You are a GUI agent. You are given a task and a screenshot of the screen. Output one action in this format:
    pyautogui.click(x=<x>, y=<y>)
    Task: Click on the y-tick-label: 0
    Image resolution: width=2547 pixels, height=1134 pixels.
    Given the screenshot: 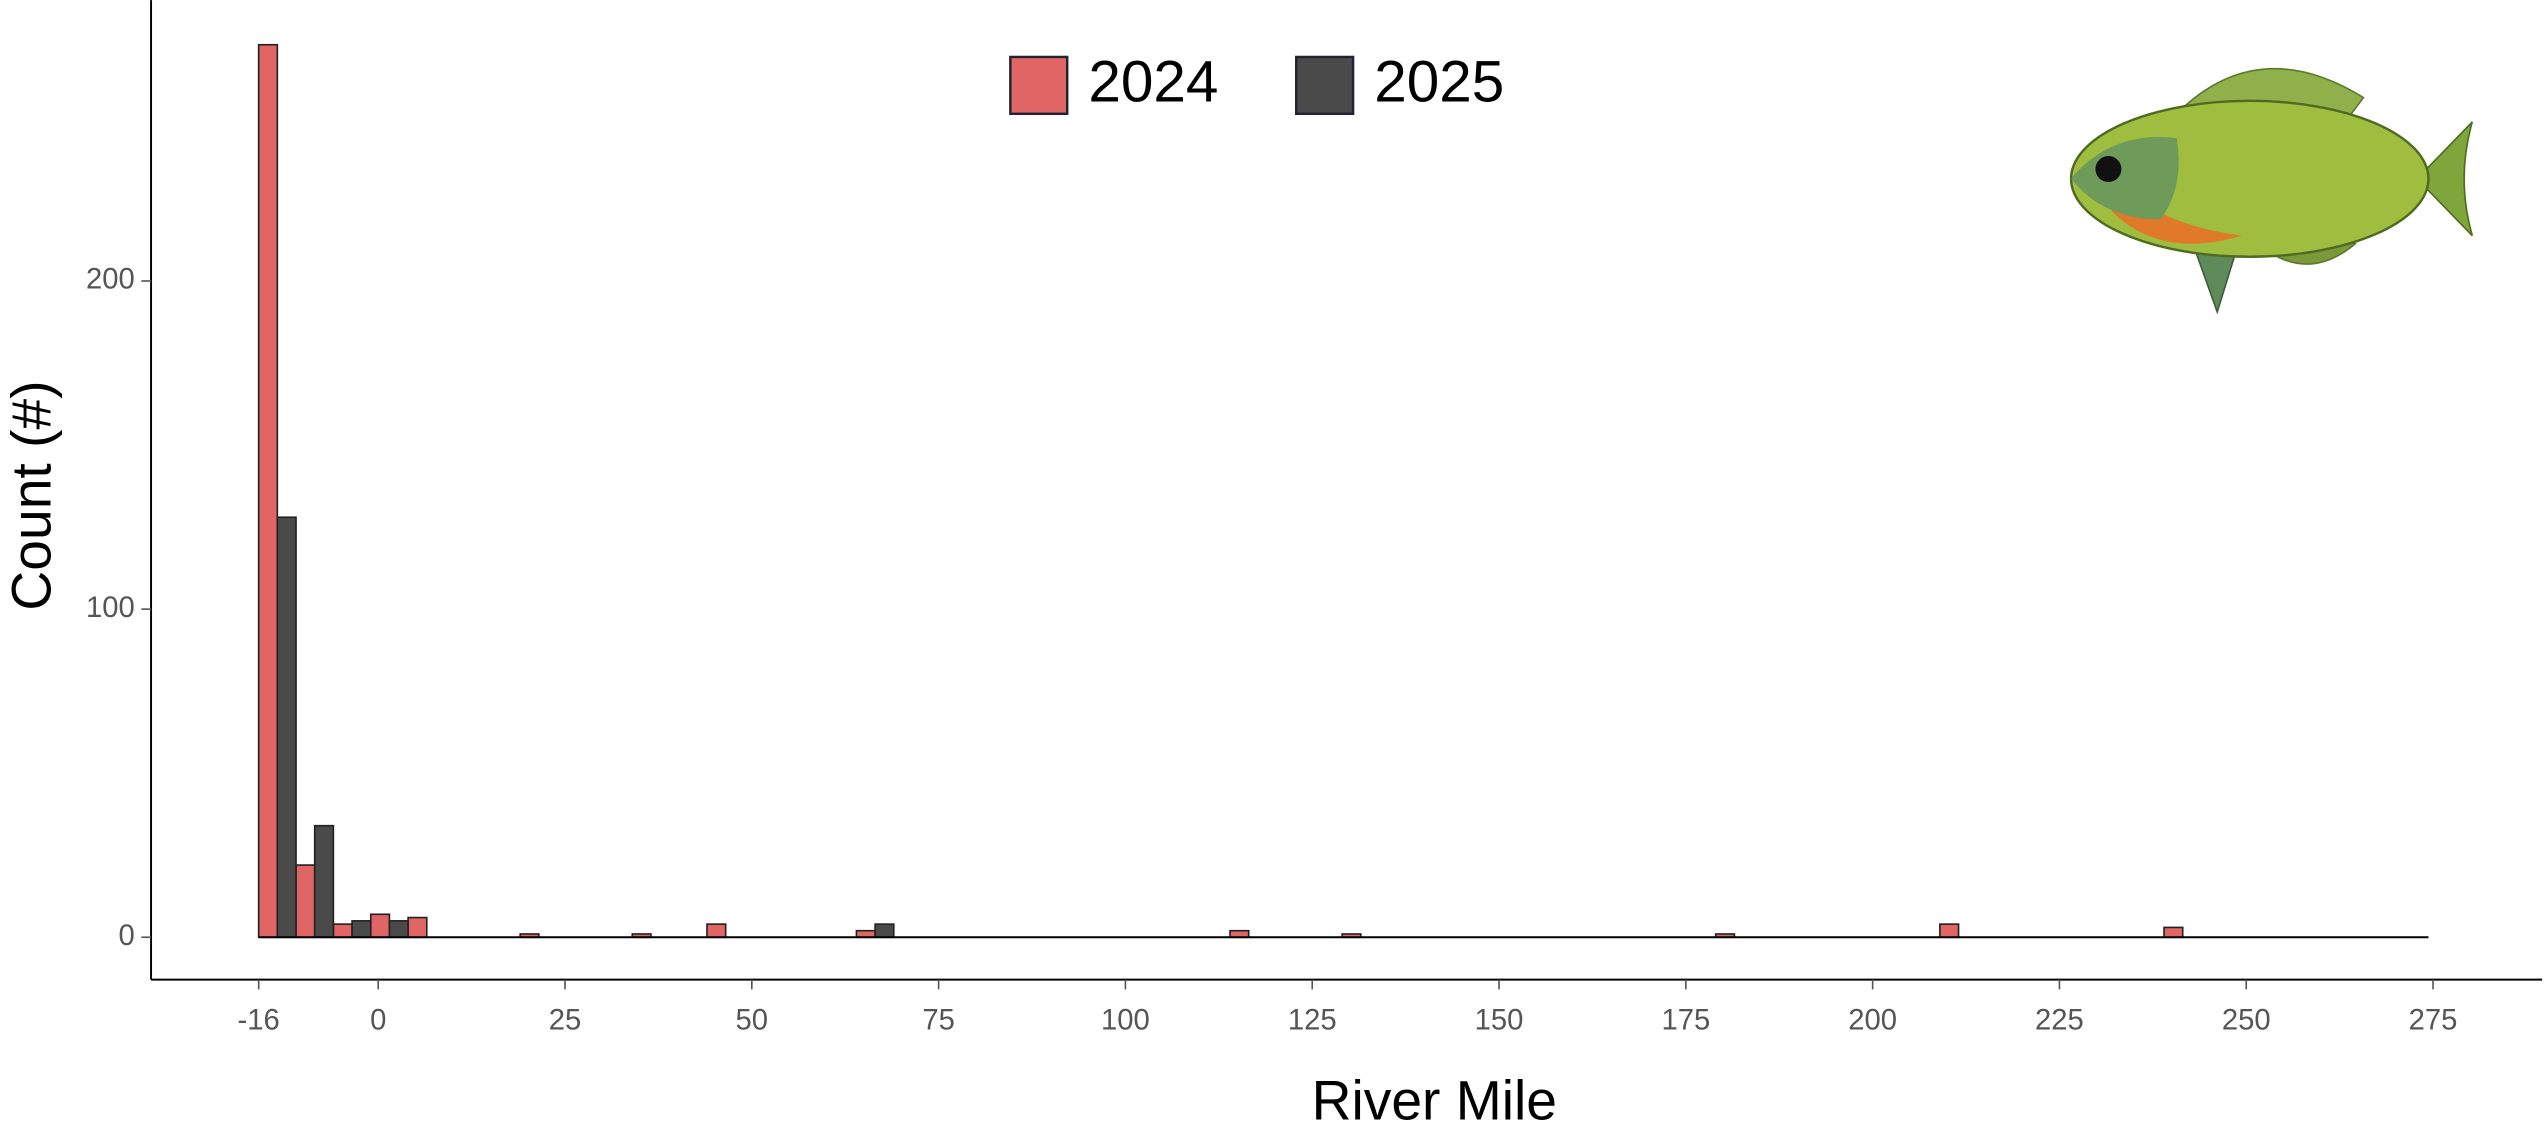 What is the action you would take?
    pyautogui.click(x=127, y=936)
    